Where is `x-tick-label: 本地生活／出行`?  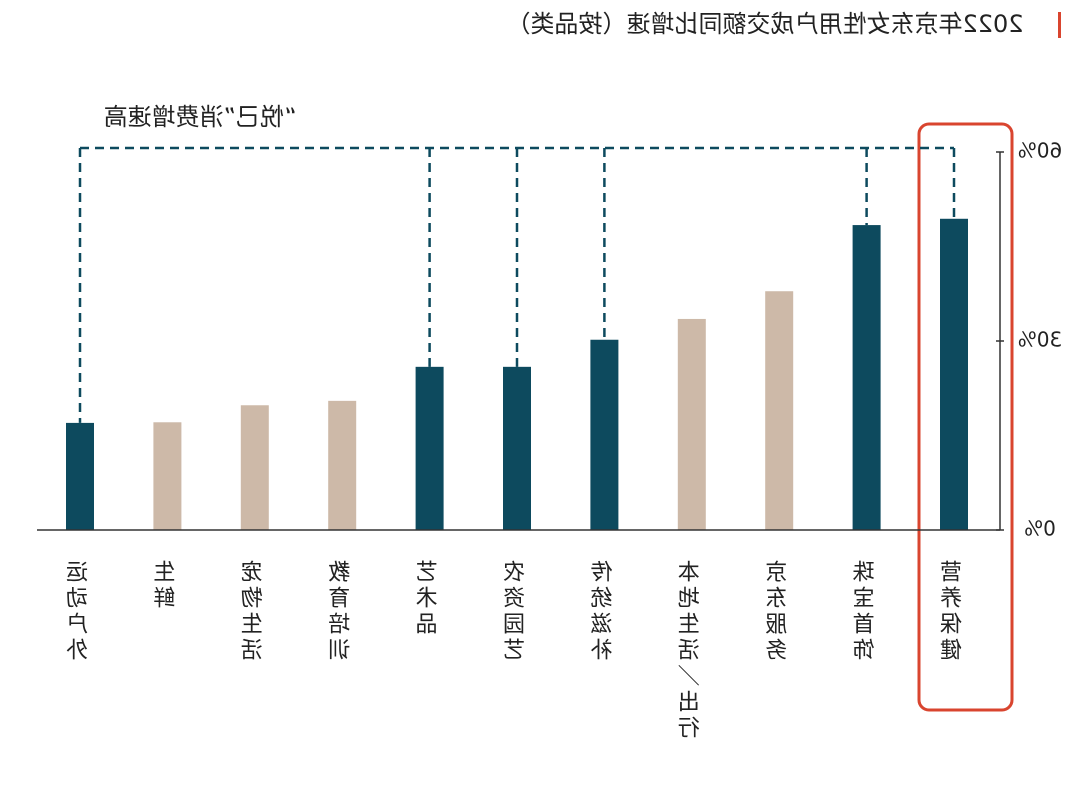 x-tick-label: 本地生活／出行 is located at coordinates (691, 651).